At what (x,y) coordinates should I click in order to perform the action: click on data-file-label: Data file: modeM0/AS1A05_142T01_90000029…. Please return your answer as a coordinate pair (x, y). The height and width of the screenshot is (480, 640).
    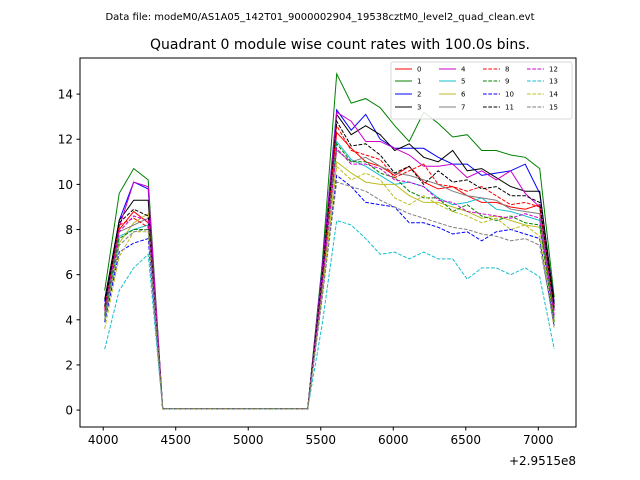
    Looking at the image, I should click on (319, 17).